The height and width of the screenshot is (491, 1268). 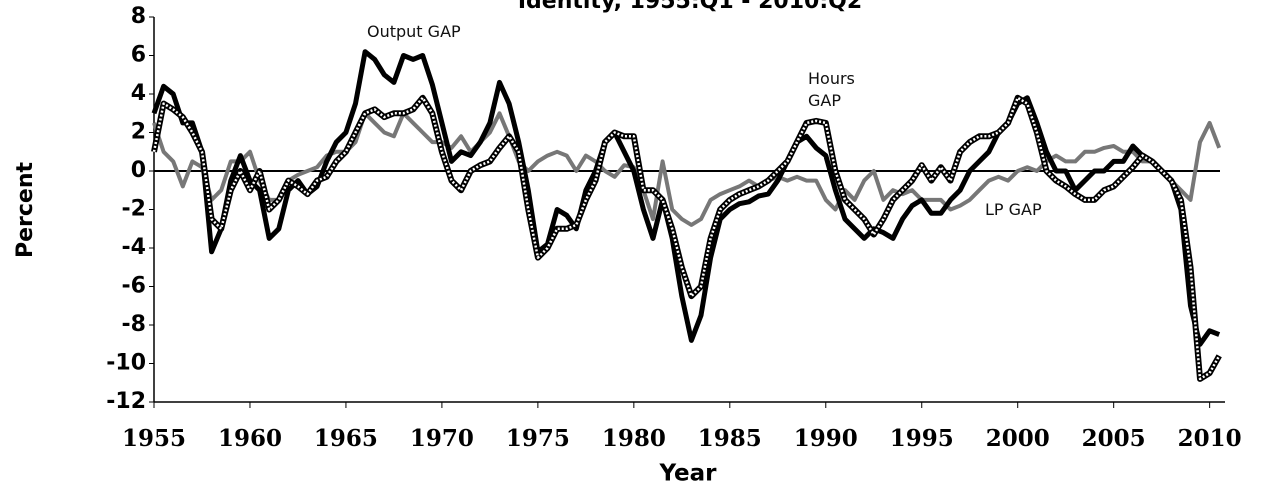 I want to click on x-tick-label: 1975, so click(x=538, y=438).